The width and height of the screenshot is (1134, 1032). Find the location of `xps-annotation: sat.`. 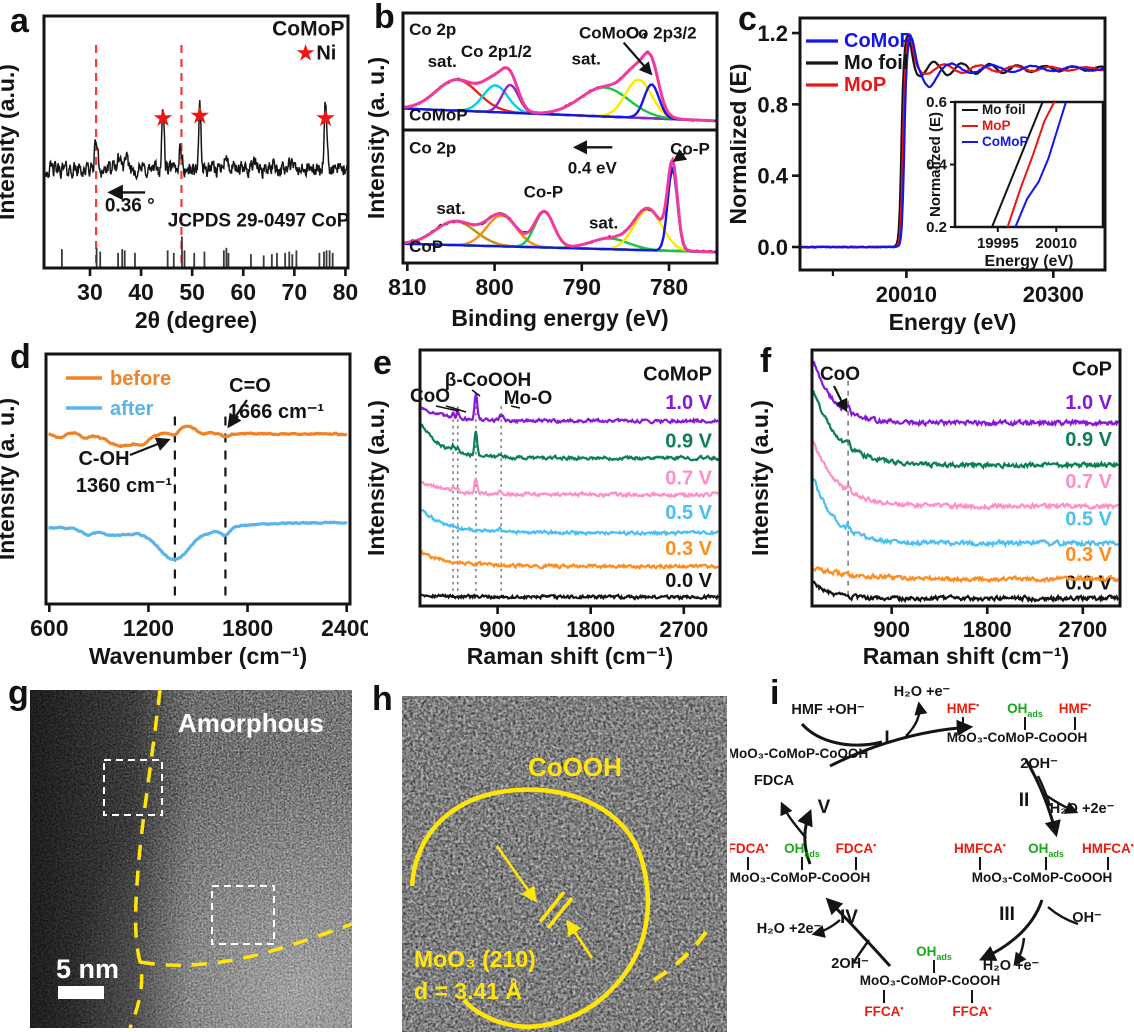

xps-annotation: sat. is located at coordinates (450, 208).